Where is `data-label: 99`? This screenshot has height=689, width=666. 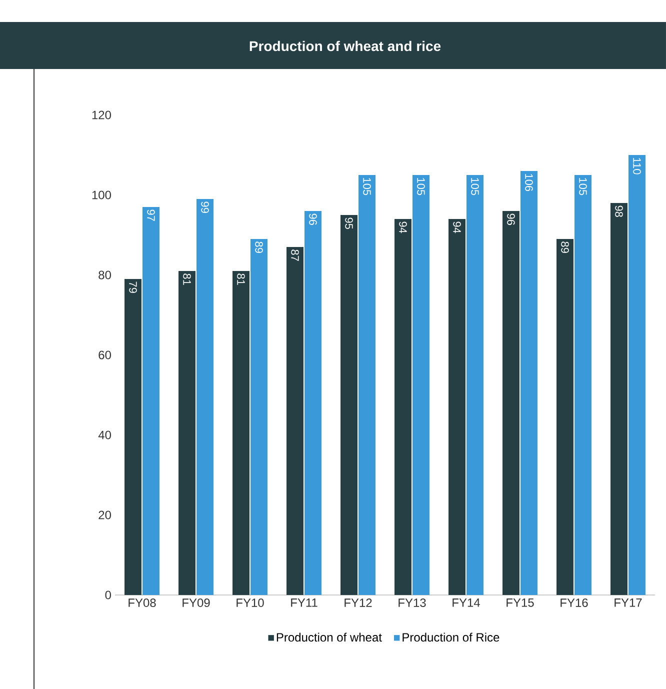 data-label: 99 is located at coordinates (205, 207).